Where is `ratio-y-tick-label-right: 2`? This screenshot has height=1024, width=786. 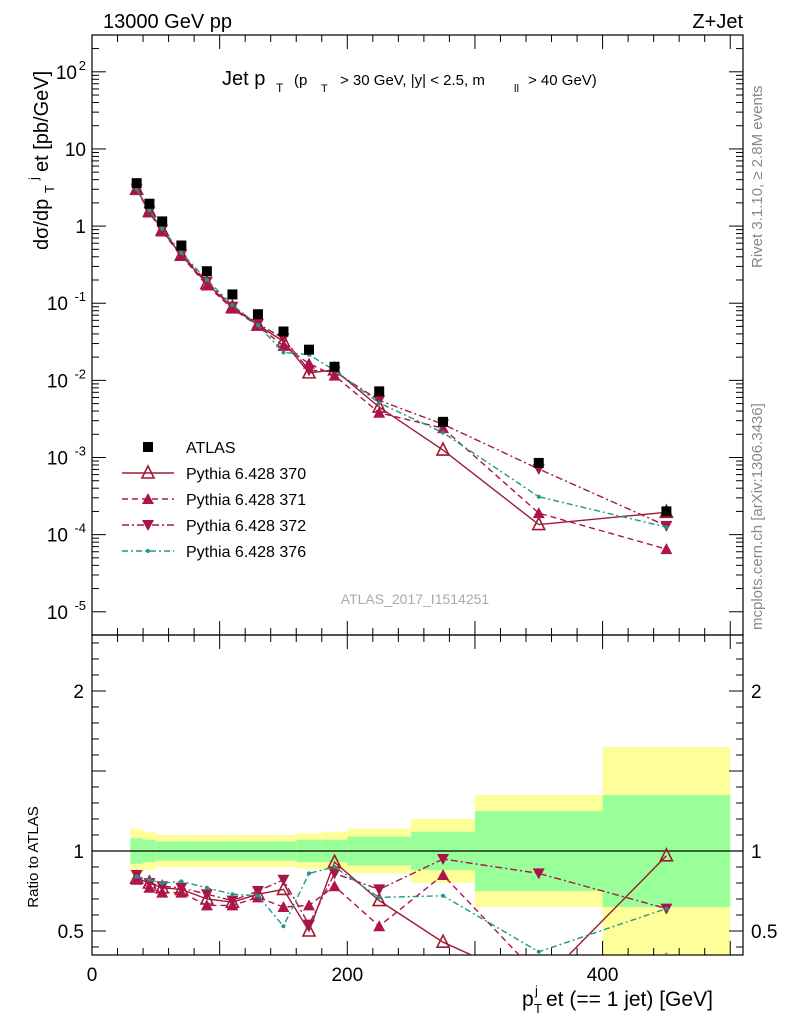 ratio-y-tick-label-right: 2 is located at coordinates (756, 692).